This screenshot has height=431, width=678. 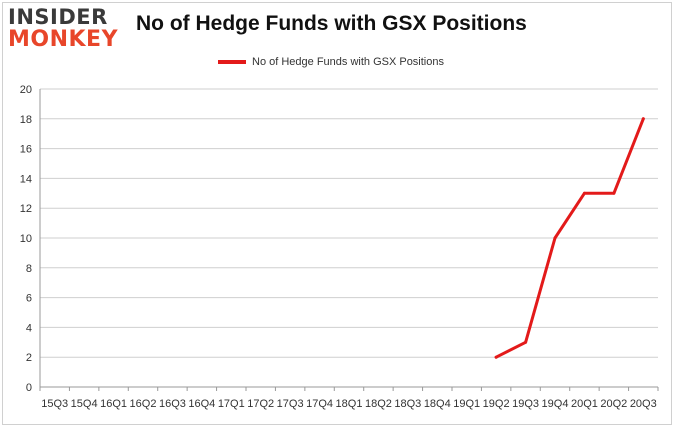 What do you see at coordinates (349, 404) in the screenshot?
I see `x-tick-label-18Q1: 18Q1` at bounding box center [349, 404].